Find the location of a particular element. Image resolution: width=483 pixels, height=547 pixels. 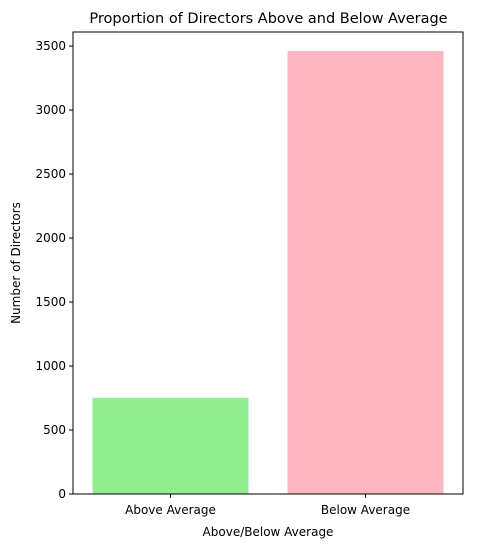

y-tick-label: 2500 is located at coordinates (50, 174).